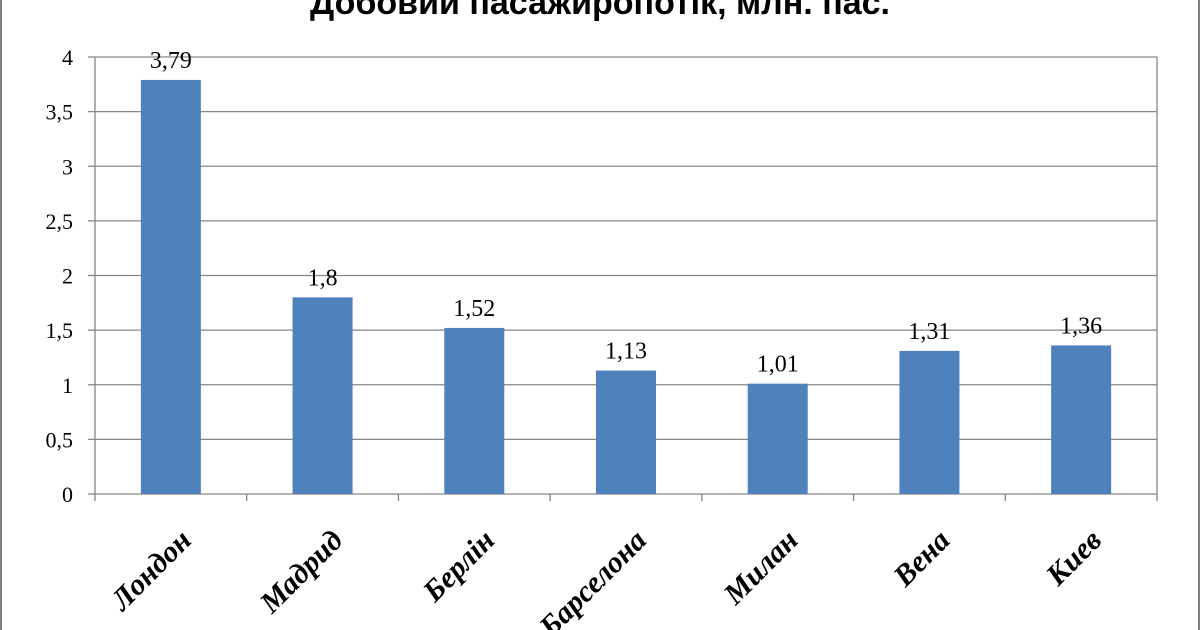  What do you see at coordinates (921, 559) in the screenshot?
I see `x-tick-label: Вена` at bounding box center [921, 559].